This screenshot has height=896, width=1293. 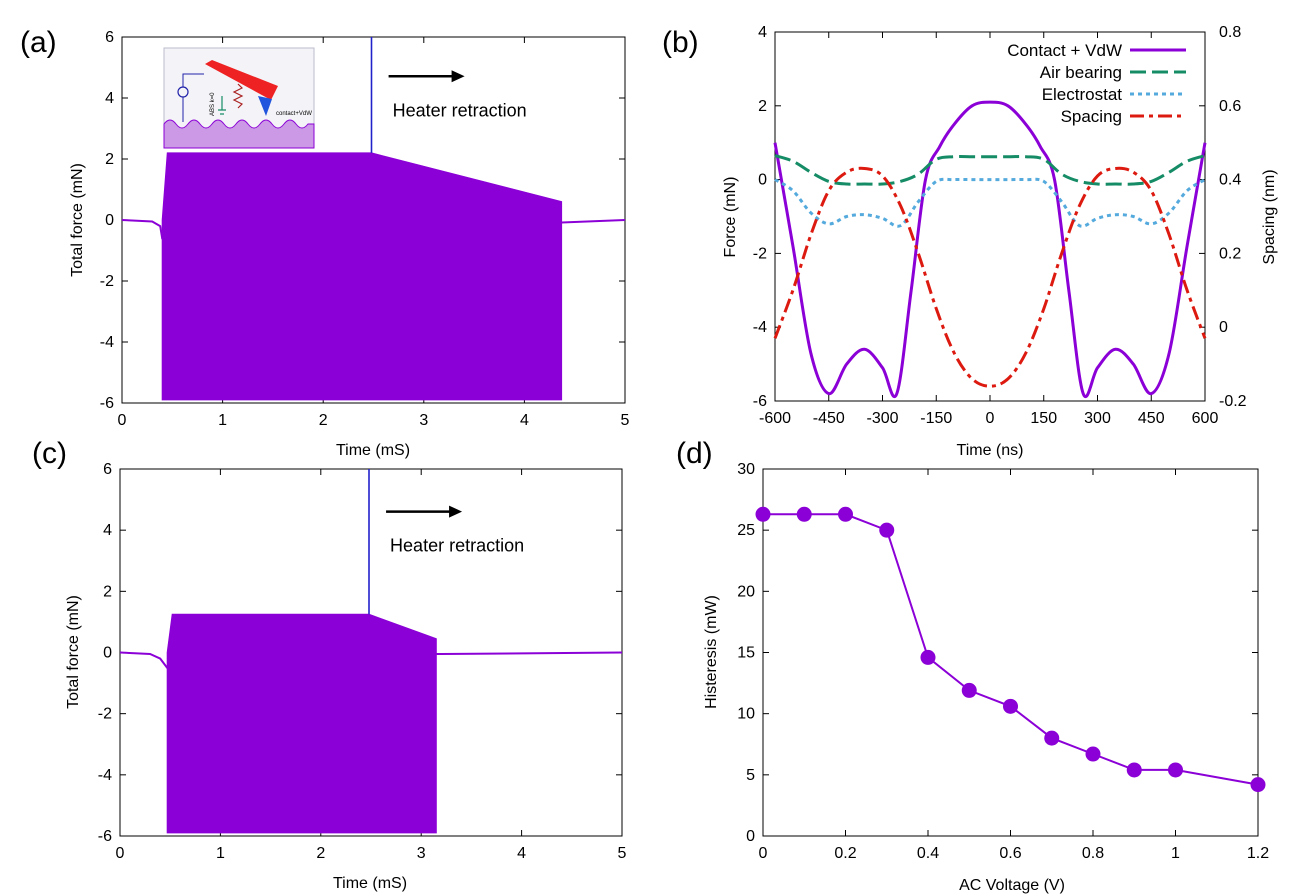 I want to click on x-tick-label: 0.4, so click(x=928, y=853).